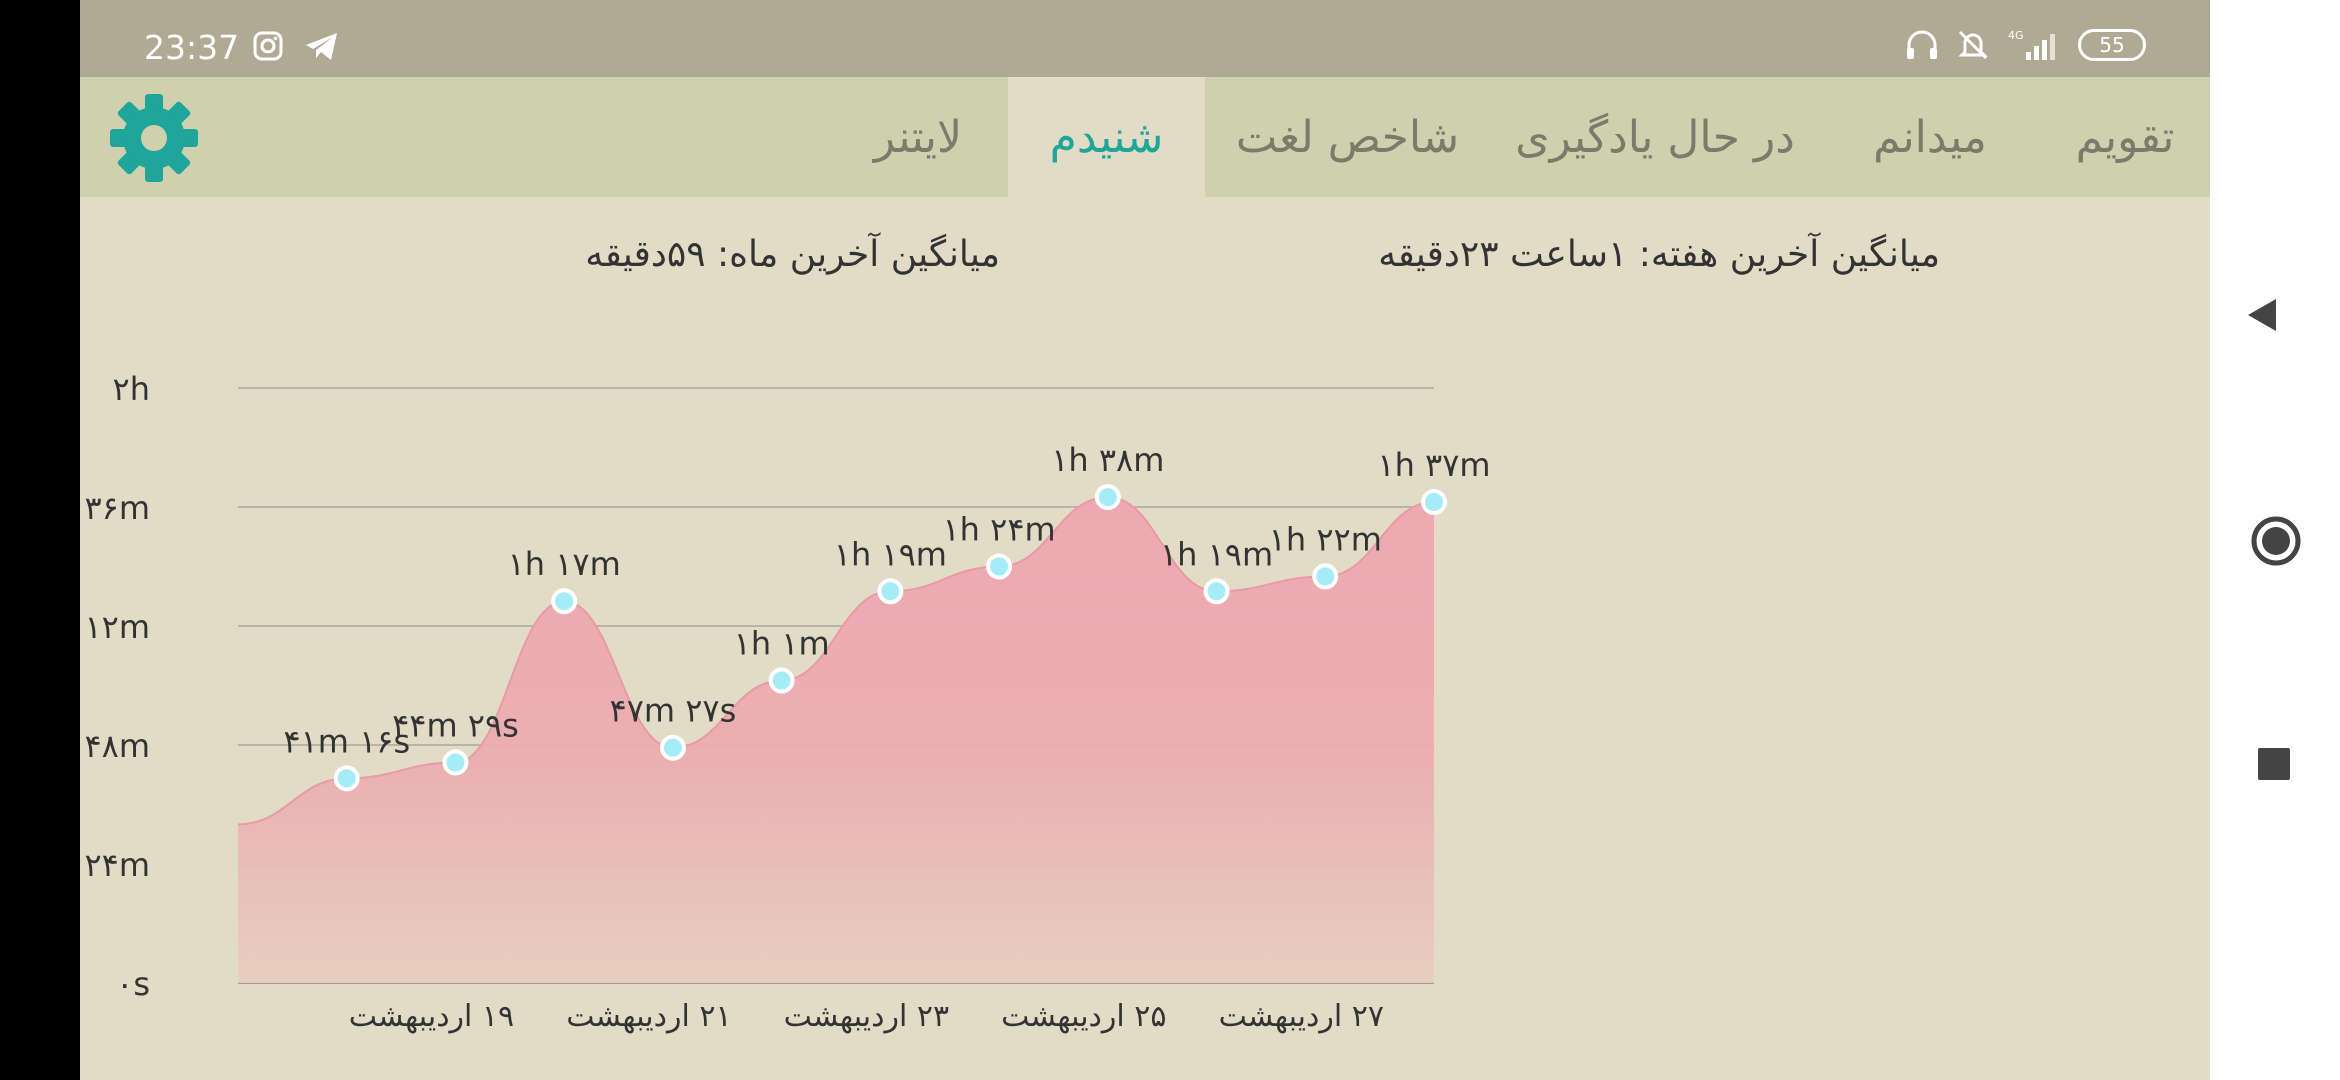 The image size is (2340, 1080). Describe the element at coordinates (2112, 45) in the screenshot. I see `battery-indicator: 55` at that location.